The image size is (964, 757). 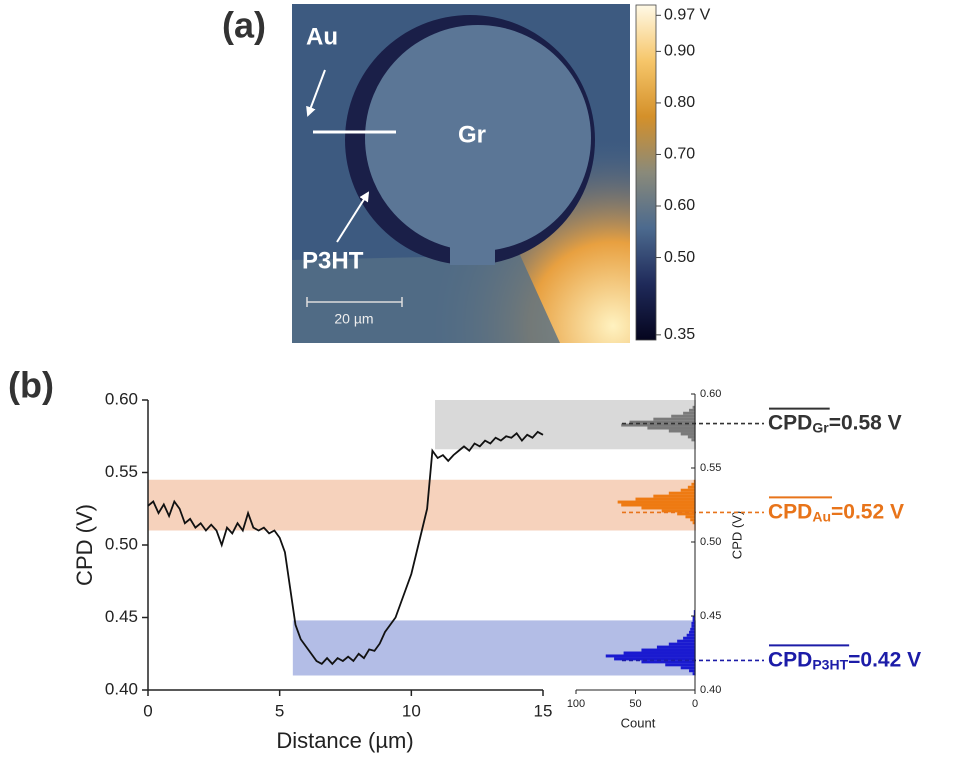 I want to click on mean-label: CPDGr=0.58 V, so click(x=835, y=423).